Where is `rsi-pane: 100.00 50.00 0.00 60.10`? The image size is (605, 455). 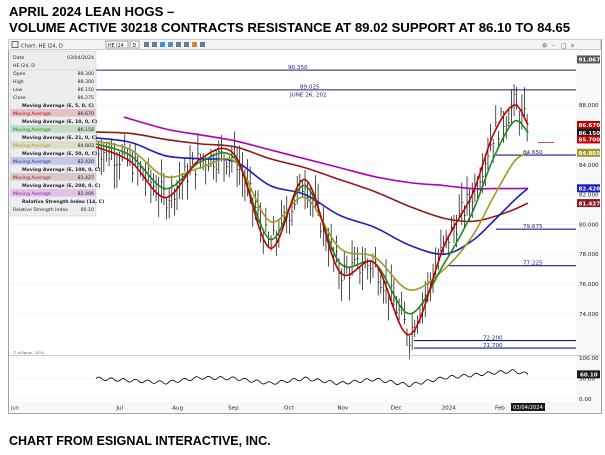
rsi-pane: 100.00 50.00 0.00 60.10 is located at coordinates (304, 379).